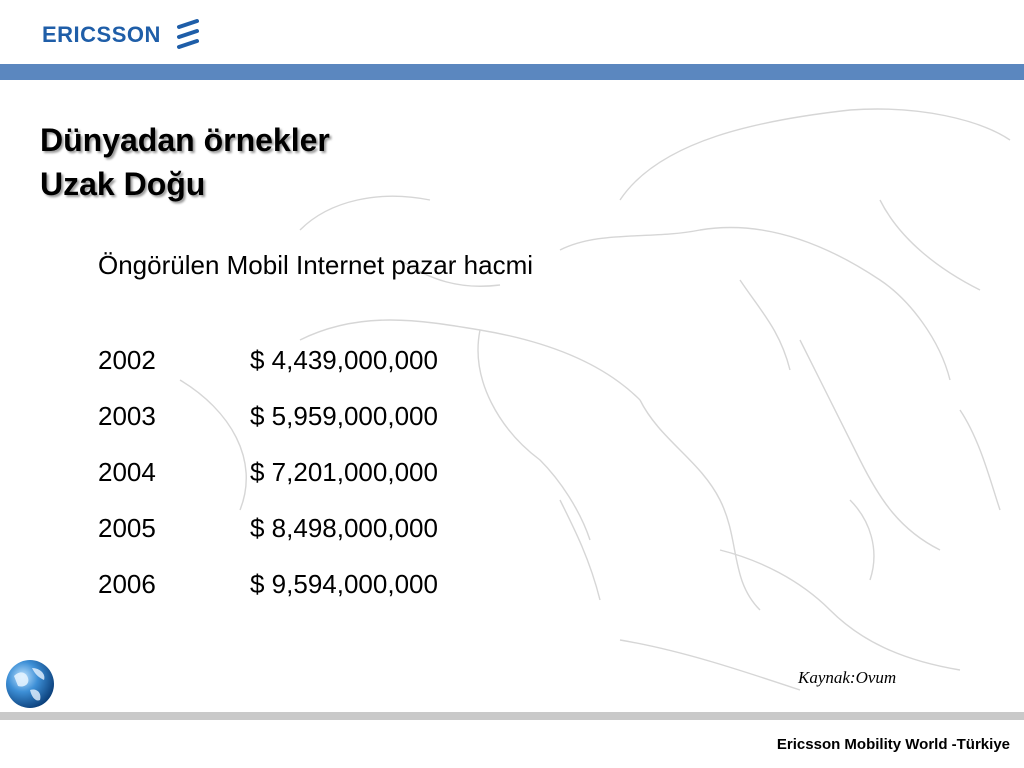 The image size is (1024, 768). I want to click on year: 2004, so click(127, 471).